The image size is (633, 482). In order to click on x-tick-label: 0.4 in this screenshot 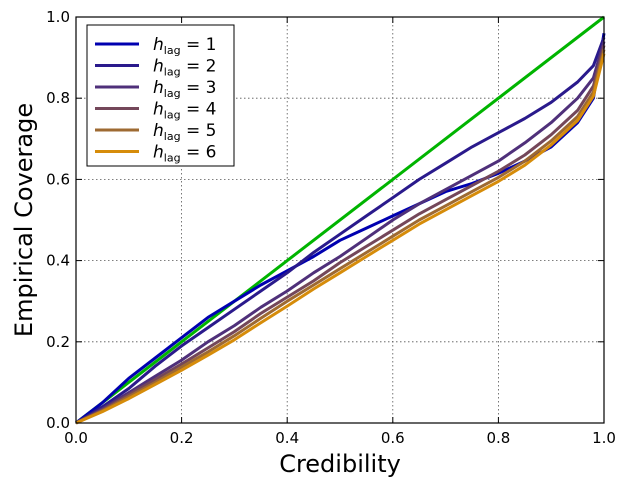, I will do `click(287, 438)`.